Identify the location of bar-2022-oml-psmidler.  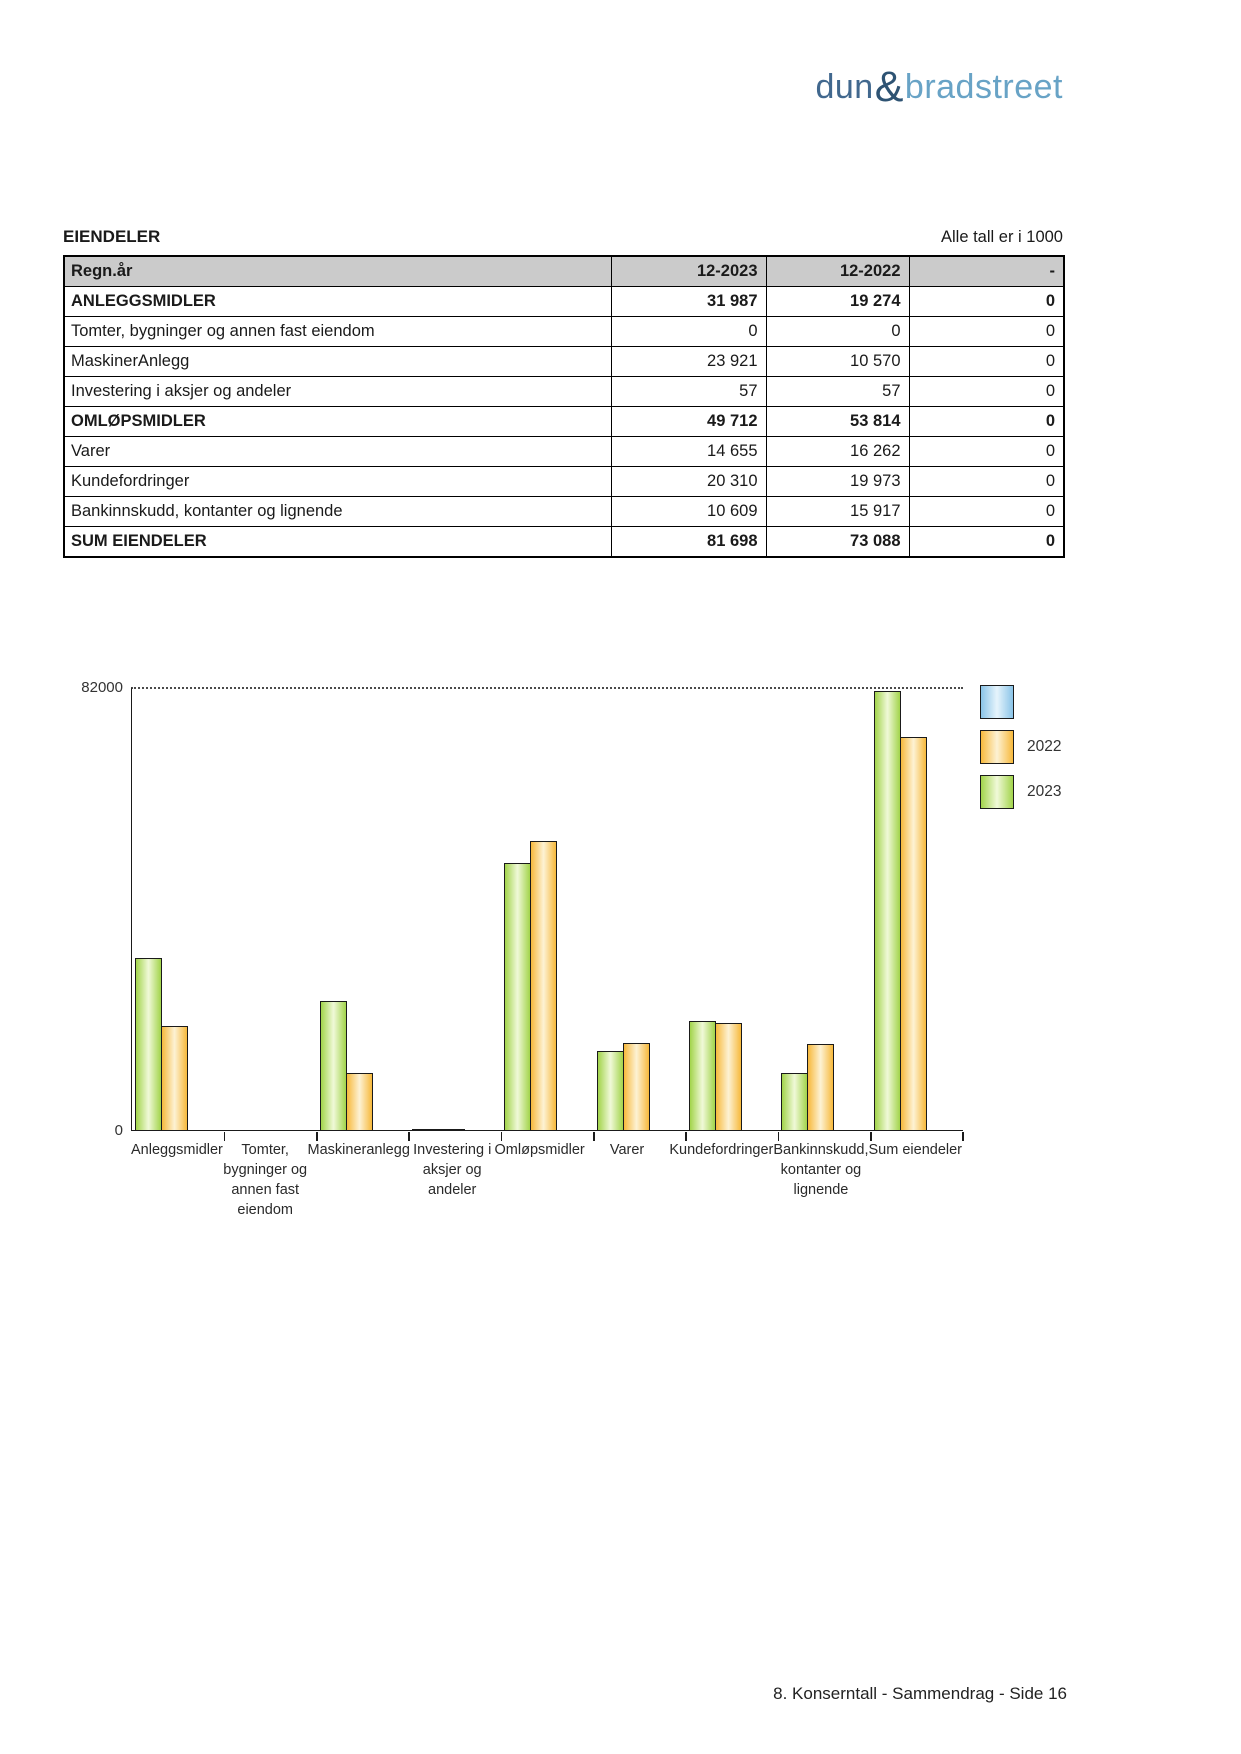
(544, 985).